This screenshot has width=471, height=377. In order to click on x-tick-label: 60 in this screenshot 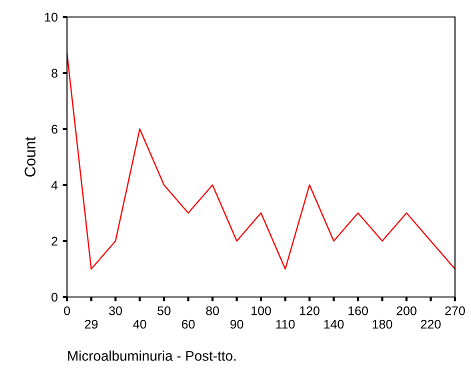, I will do `click(188, 324)`.